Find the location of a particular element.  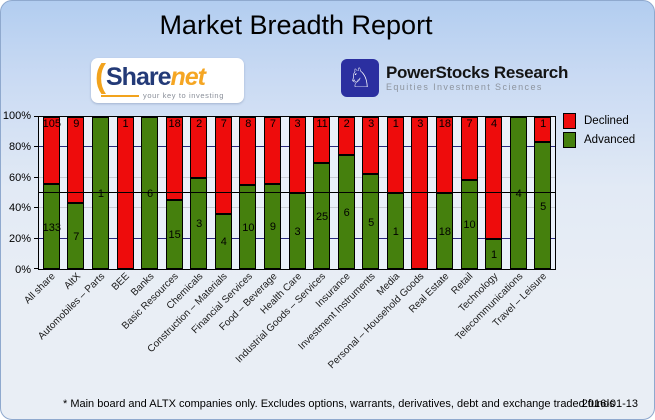

advanced-count: 4 is located at coordinates (518, 194).